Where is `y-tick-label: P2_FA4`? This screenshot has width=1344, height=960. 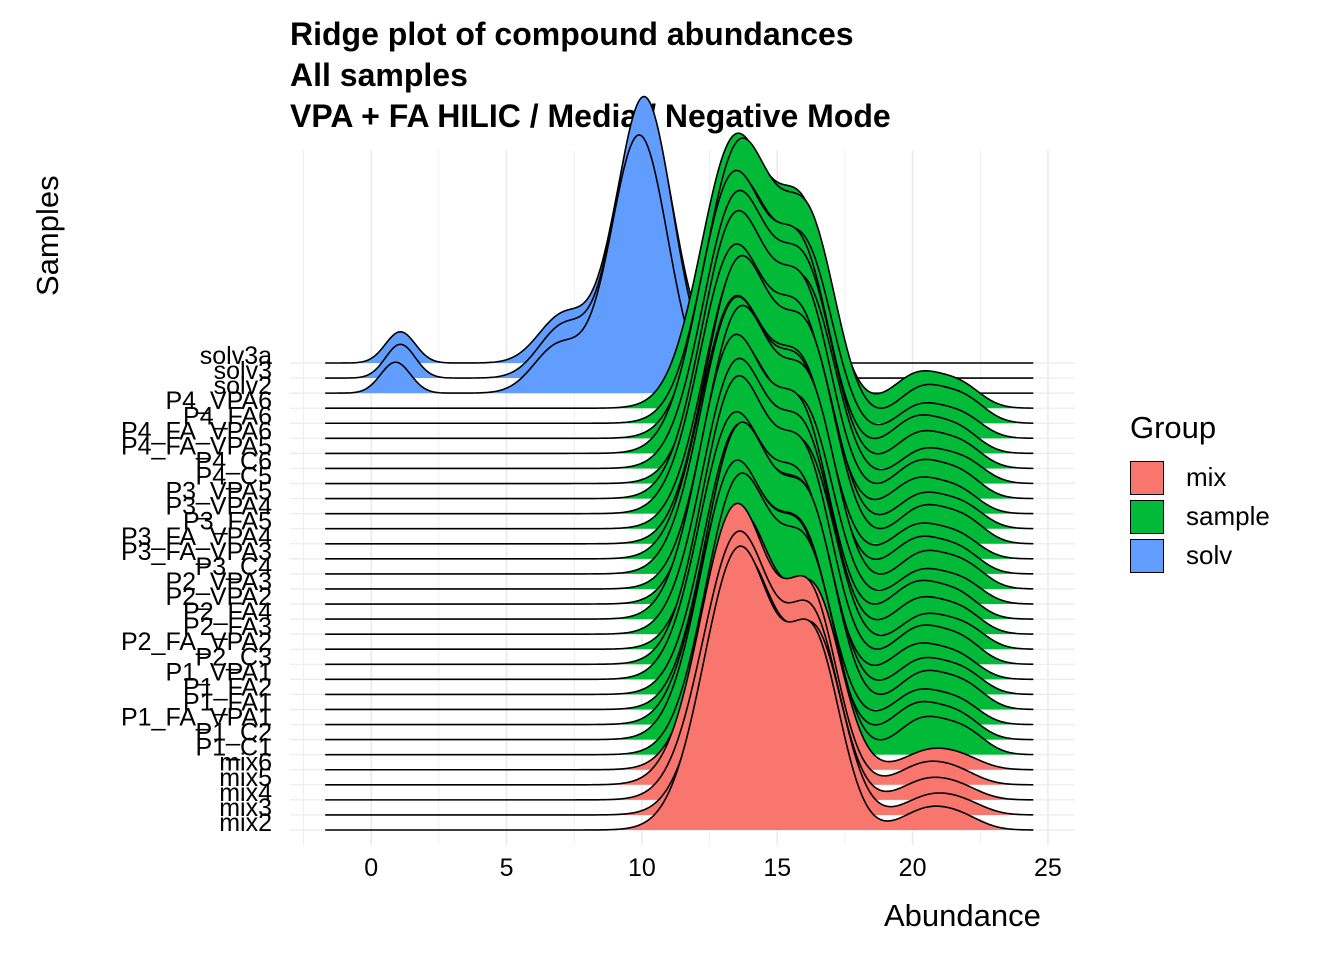
y-tick-label: P2_FA4 is located at coordinates (227, 612).